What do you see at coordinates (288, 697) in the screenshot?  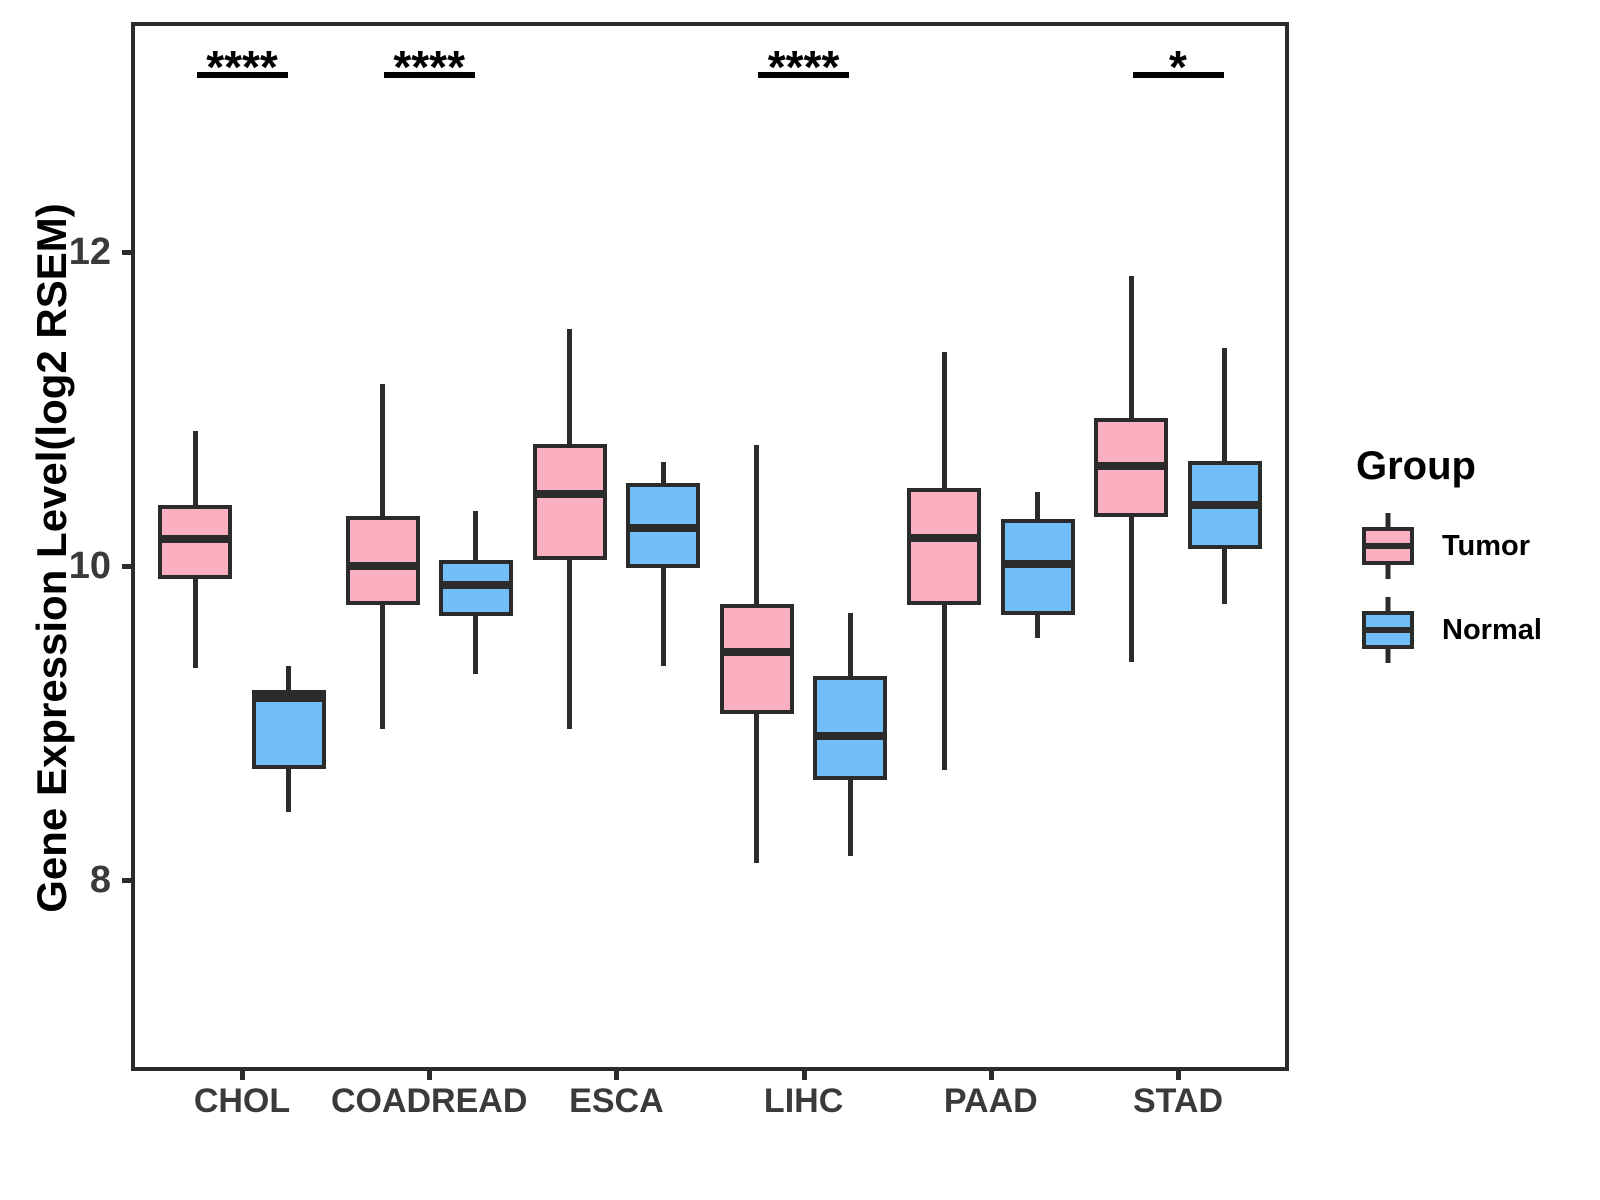 I see `median-CHOL-Normal` at bounding box center [288, 697].